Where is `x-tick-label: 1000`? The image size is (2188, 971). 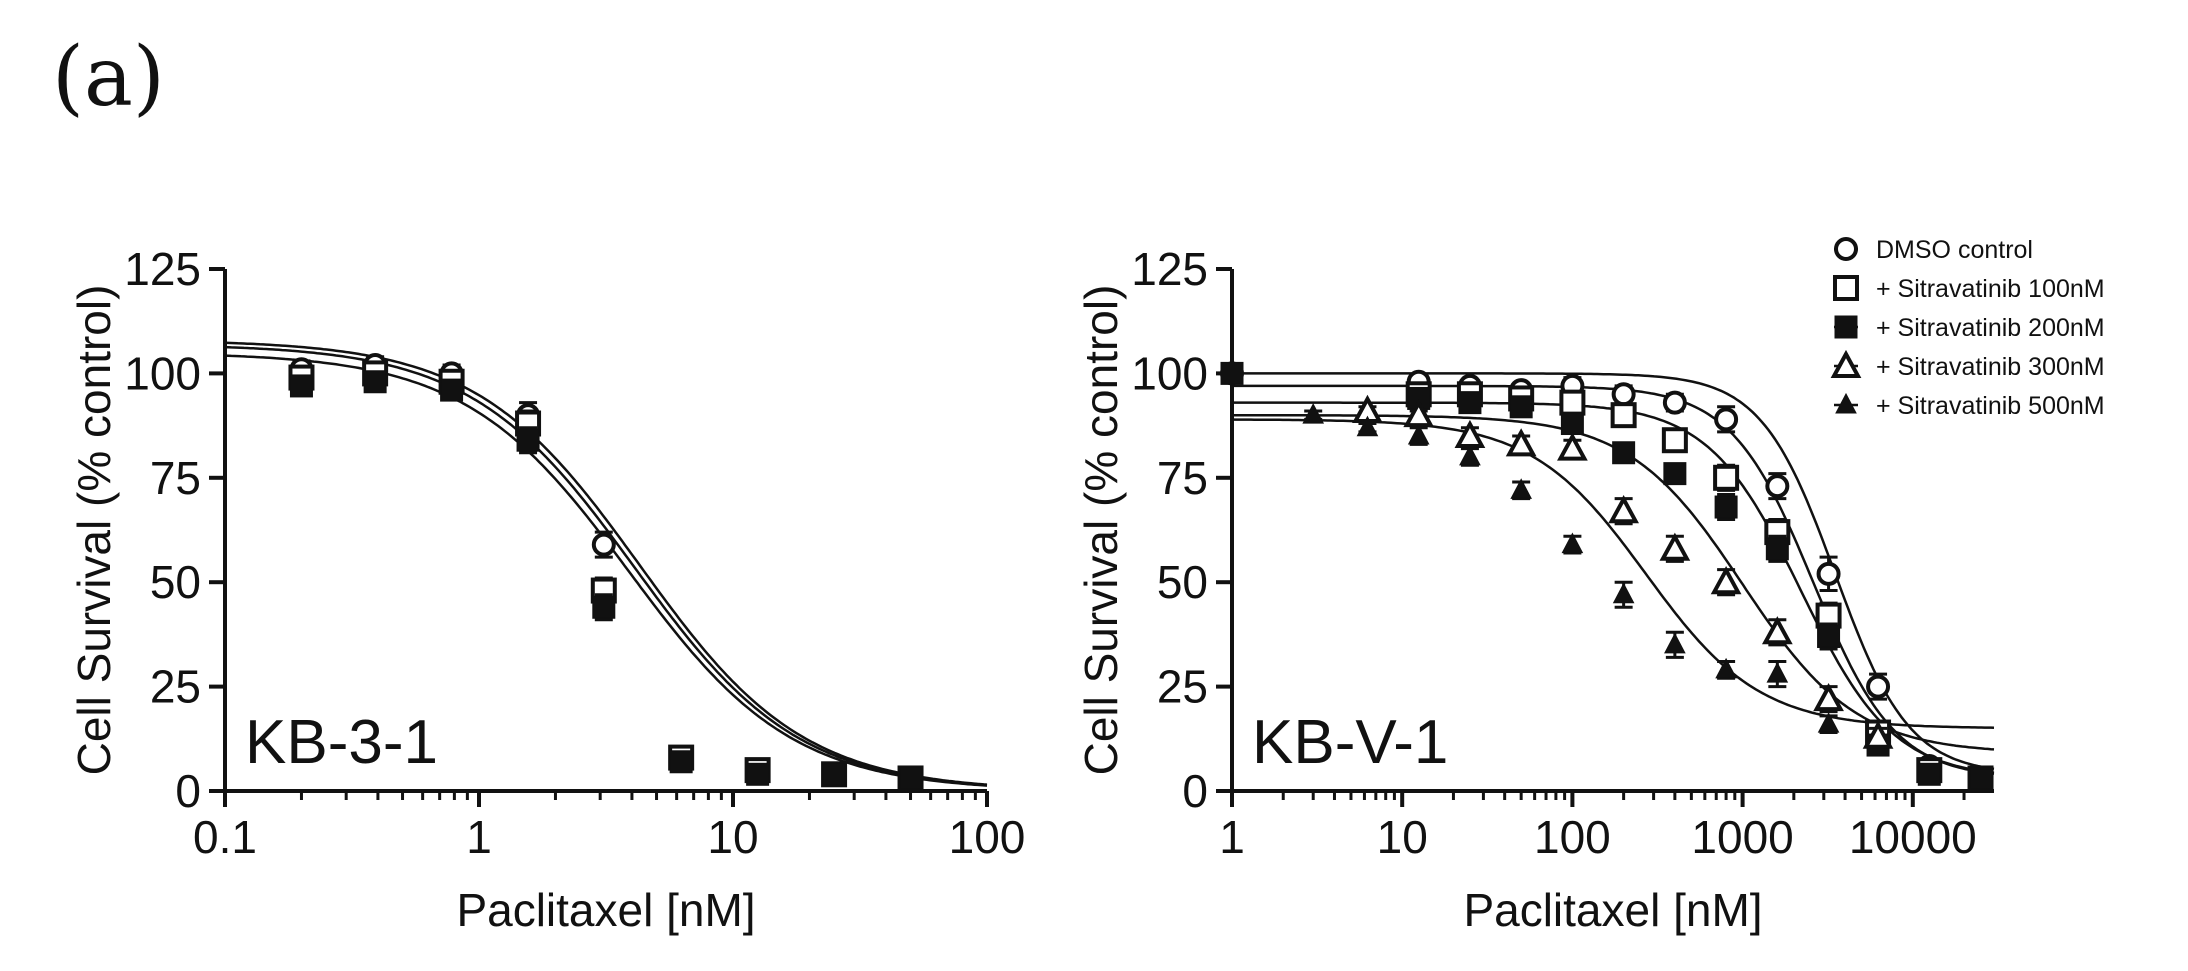
x-tick-label: 1000 is located at coordinates (1742, 837).